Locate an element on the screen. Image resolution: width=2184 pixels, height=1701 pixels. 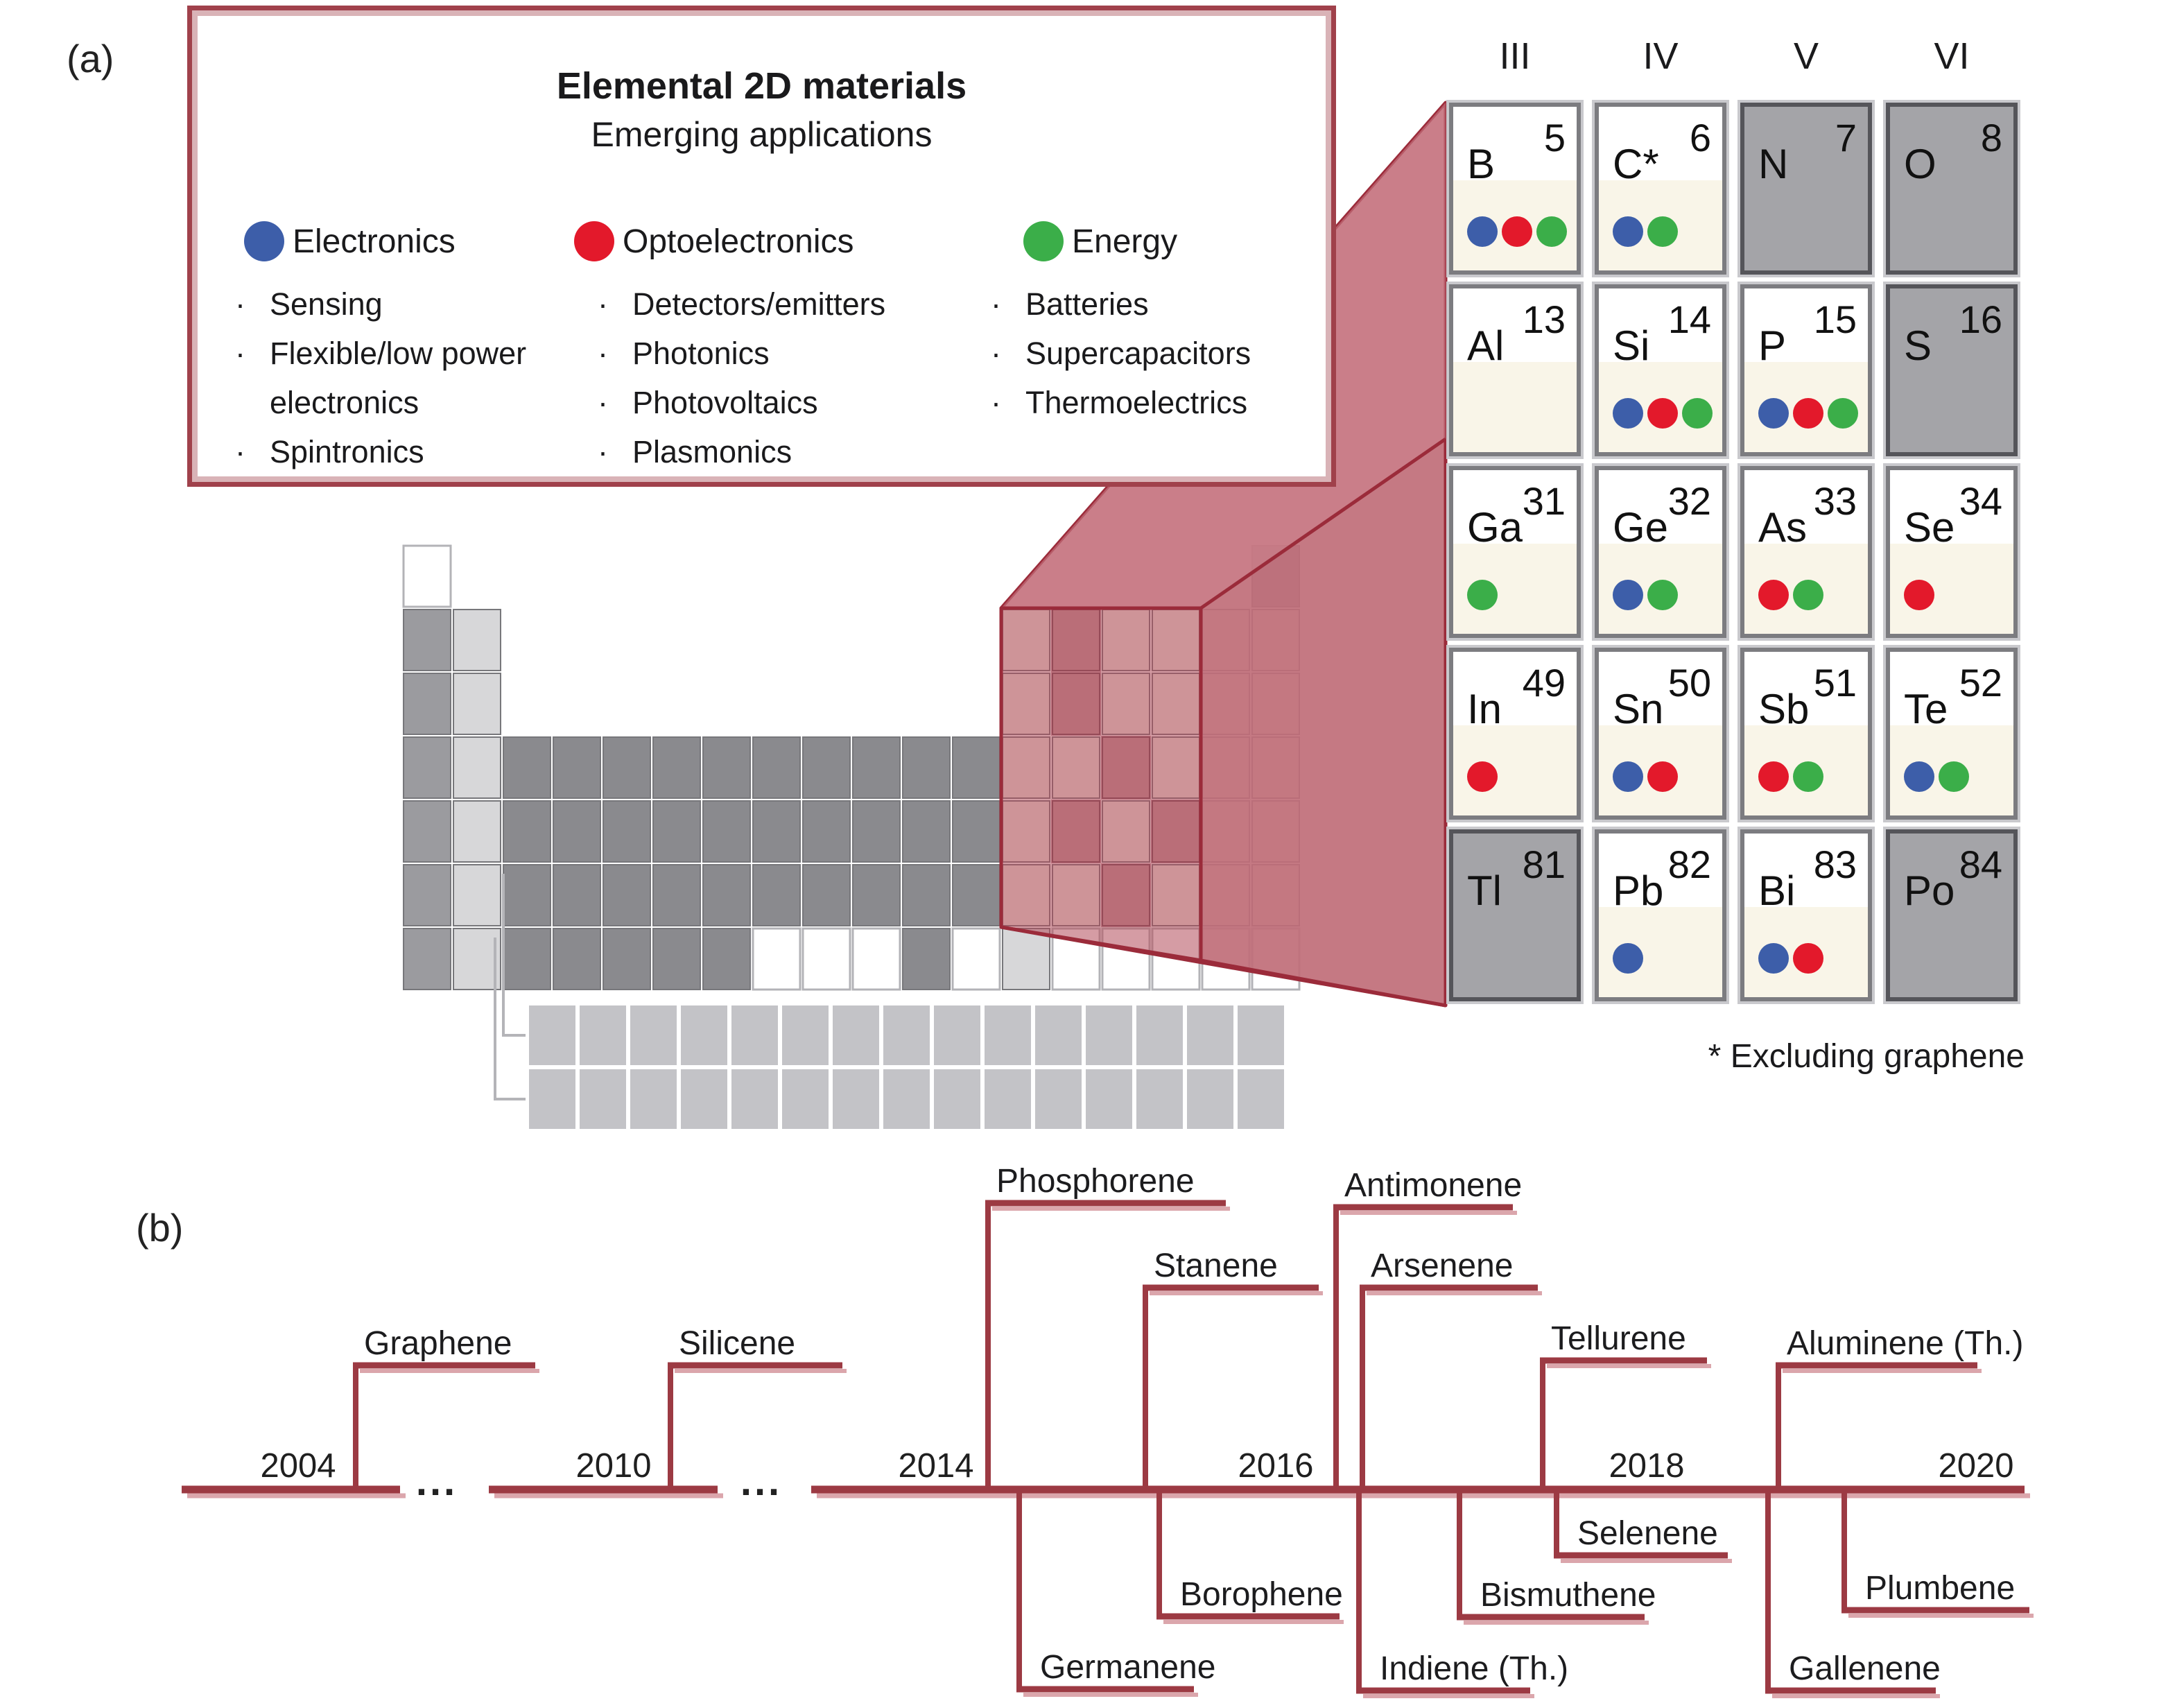
atomic-number: 83 is located at coordinates (1835, 865).